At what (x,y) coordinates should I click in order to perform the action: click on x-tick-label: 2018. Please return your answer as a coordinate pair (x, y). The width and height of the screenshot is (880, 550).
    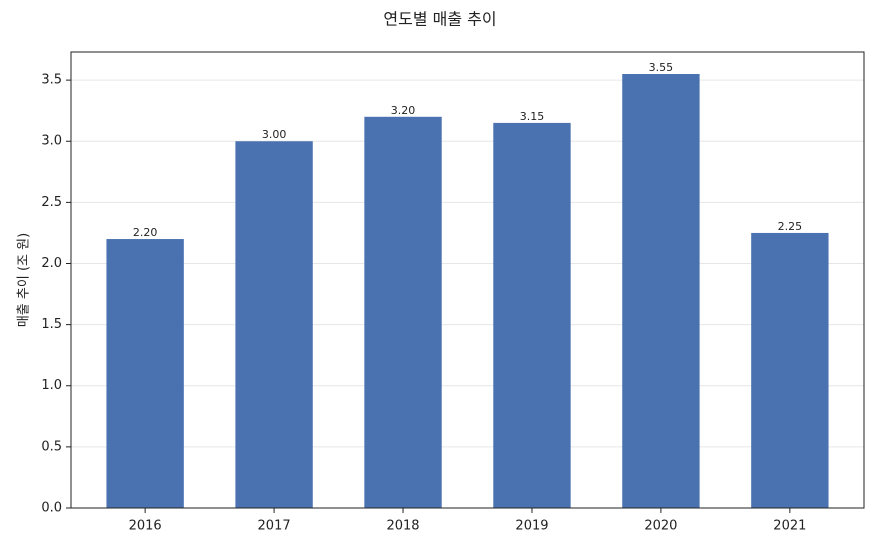
    Looking at the image, I should click on (402, 526).